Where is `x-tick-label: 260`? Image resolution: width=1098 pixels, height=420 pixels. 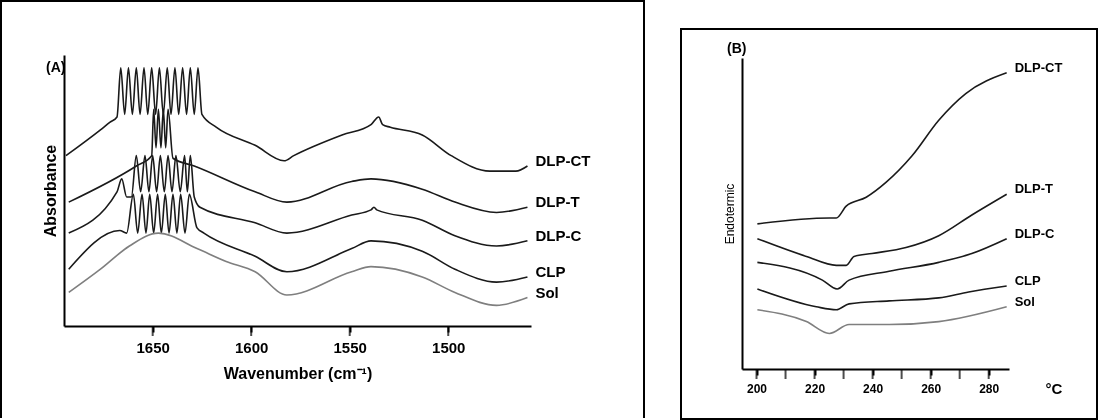
x-tick-label: 260 is located at coordinates (931, 388).